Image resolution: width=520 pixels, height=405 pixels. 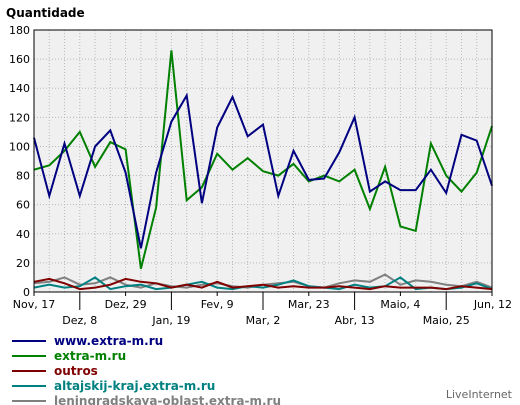 I want to click on y-tick-label: 160, so click(x=19, y=59).